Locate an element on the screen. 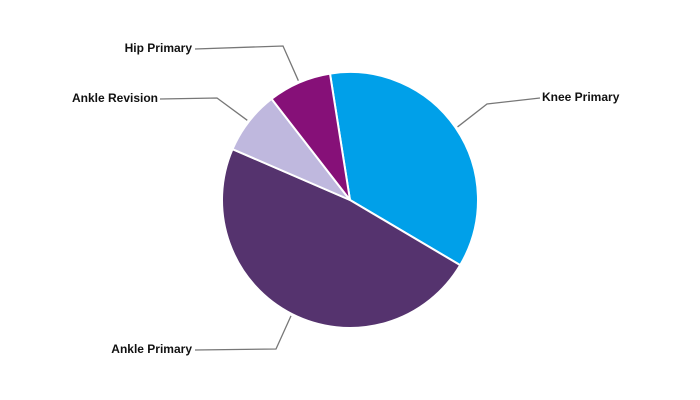  slice-label: Ankle Primary is located at coordinates (151, 349).